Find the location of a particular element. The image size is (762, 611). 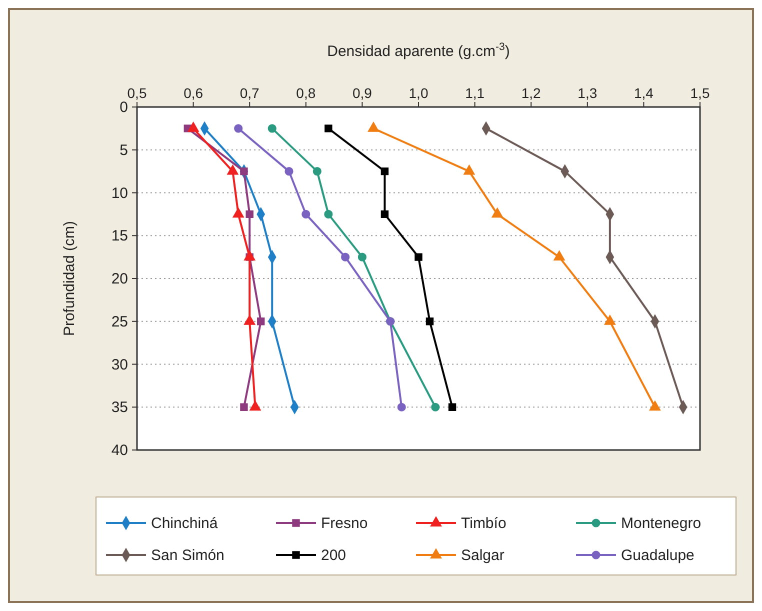

legend-label: San Simón is located at coordinates (187, 555).